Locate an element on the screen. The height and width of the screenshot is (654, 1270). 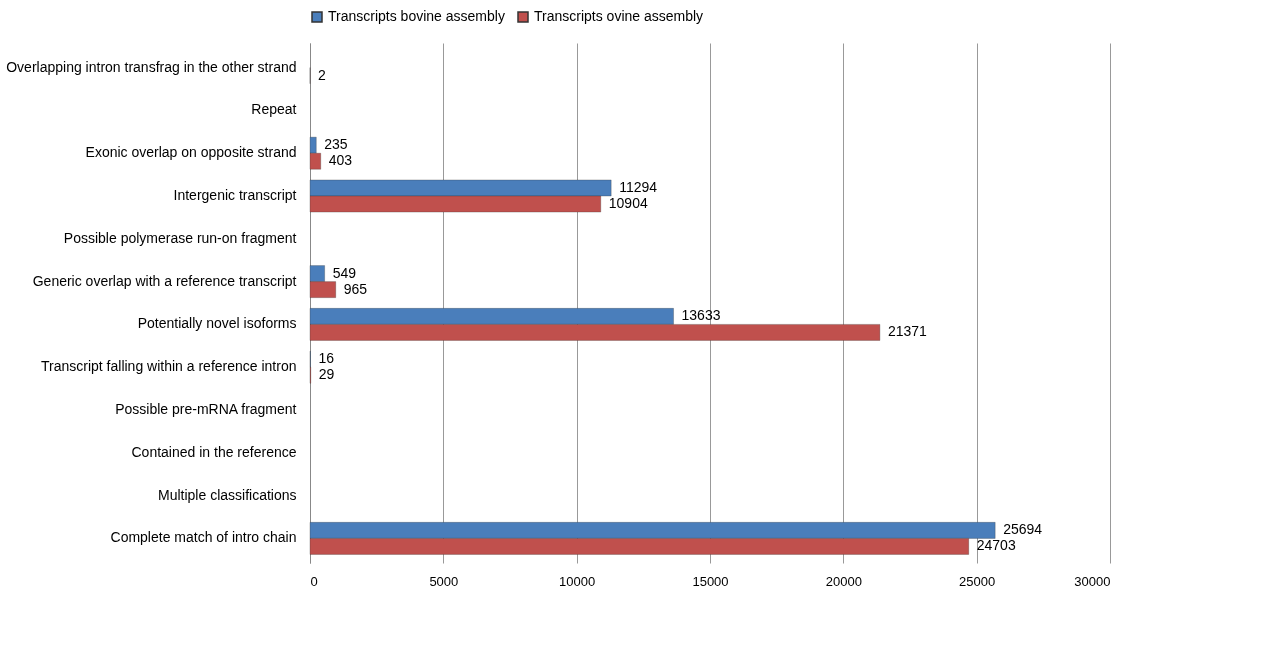
x-tick-label: 5000 is located at coordinates (444, 581).